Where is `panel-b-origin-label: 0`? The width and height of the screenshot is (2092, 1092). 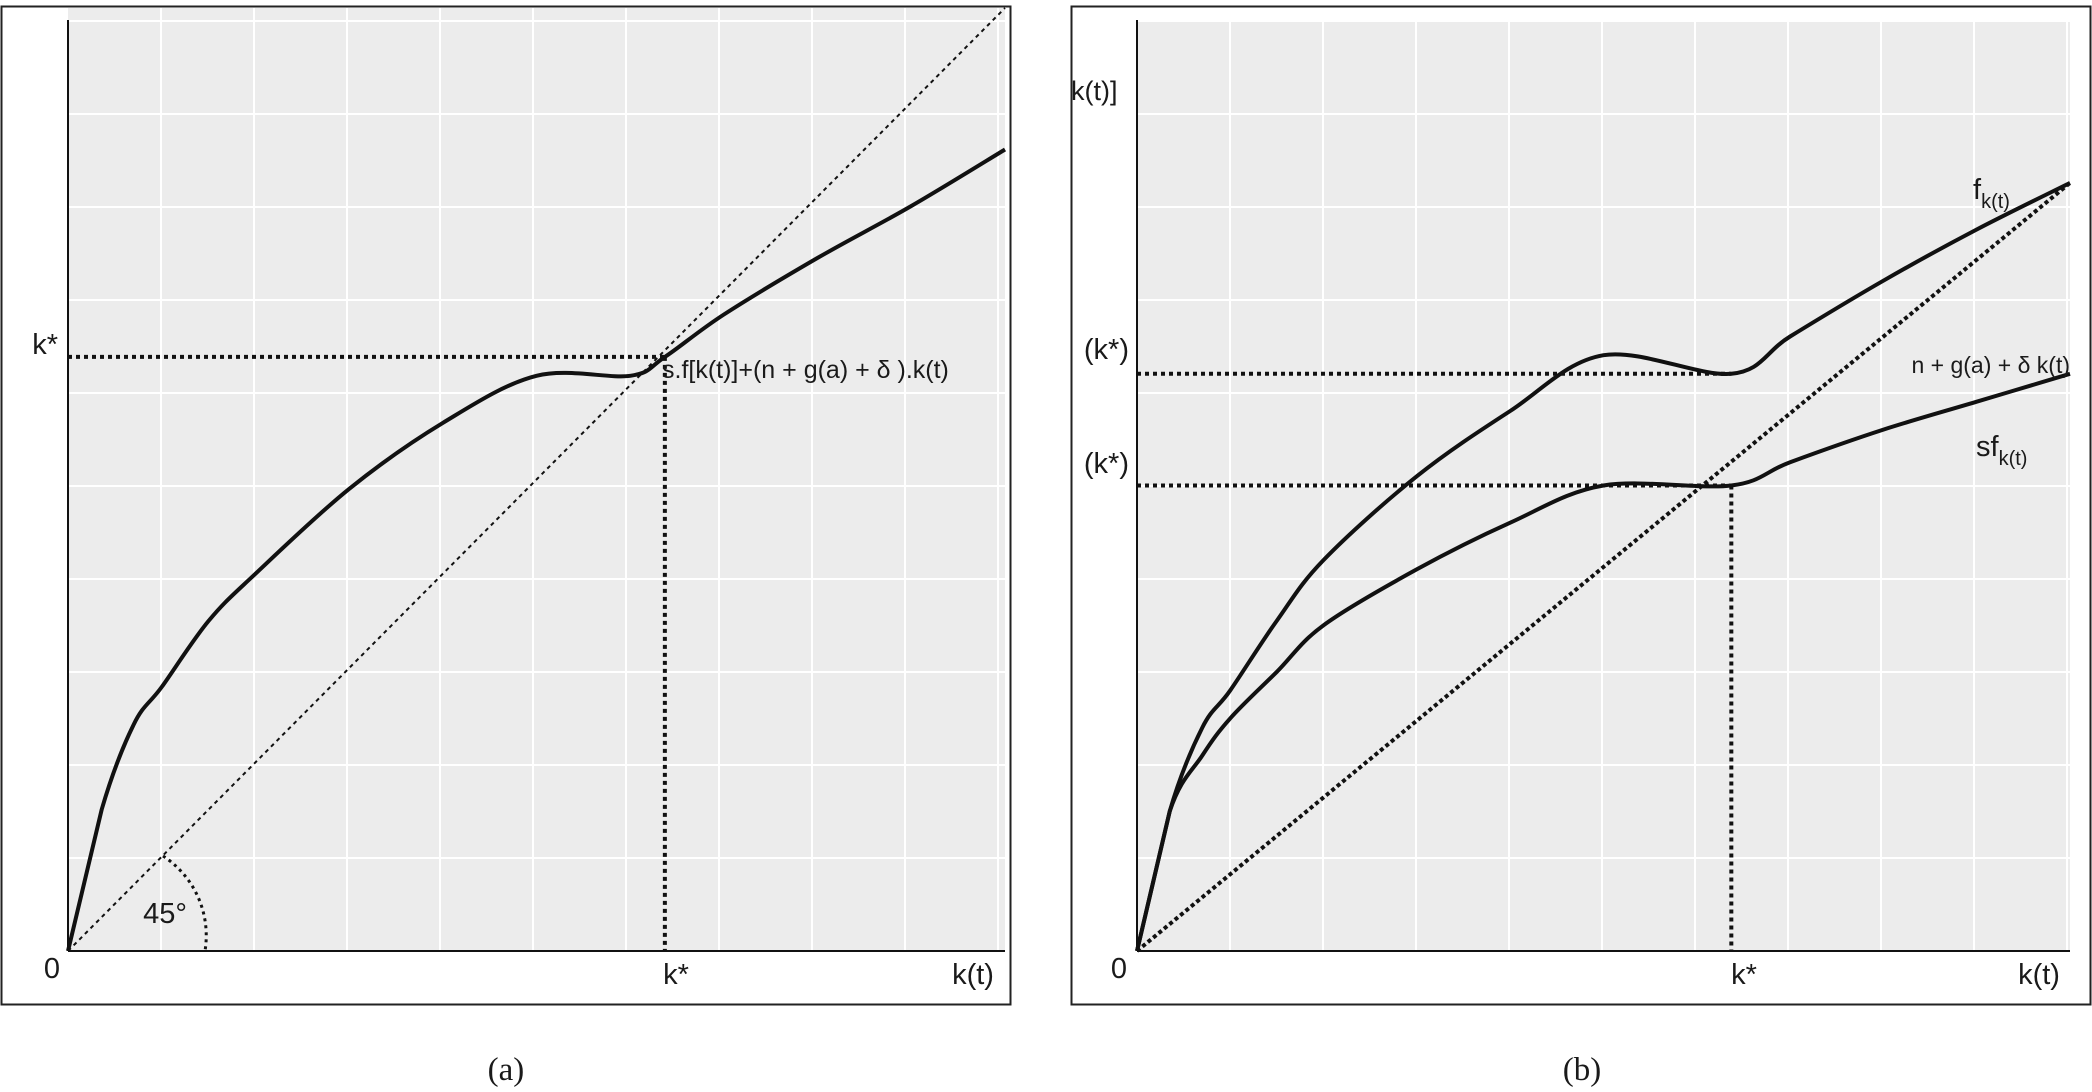
panel-b-origin-label: 0 is located at coordinates (1119, 969).